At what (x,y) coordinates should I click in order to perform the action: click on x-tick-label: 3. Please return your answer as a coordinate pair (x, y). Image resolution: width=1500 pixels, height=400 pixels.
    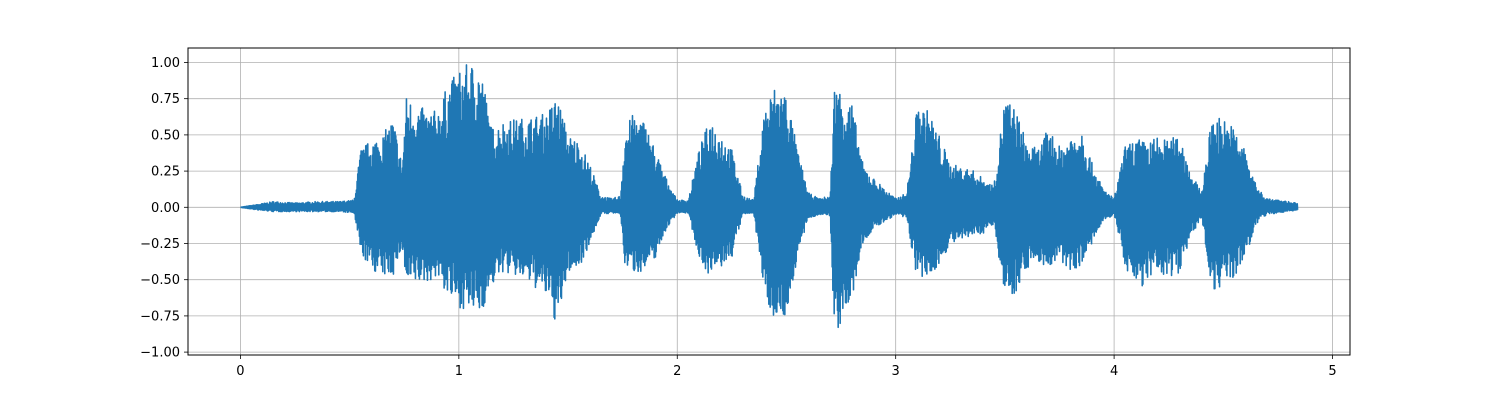
    Looking at the image, I should click on (896, 371).